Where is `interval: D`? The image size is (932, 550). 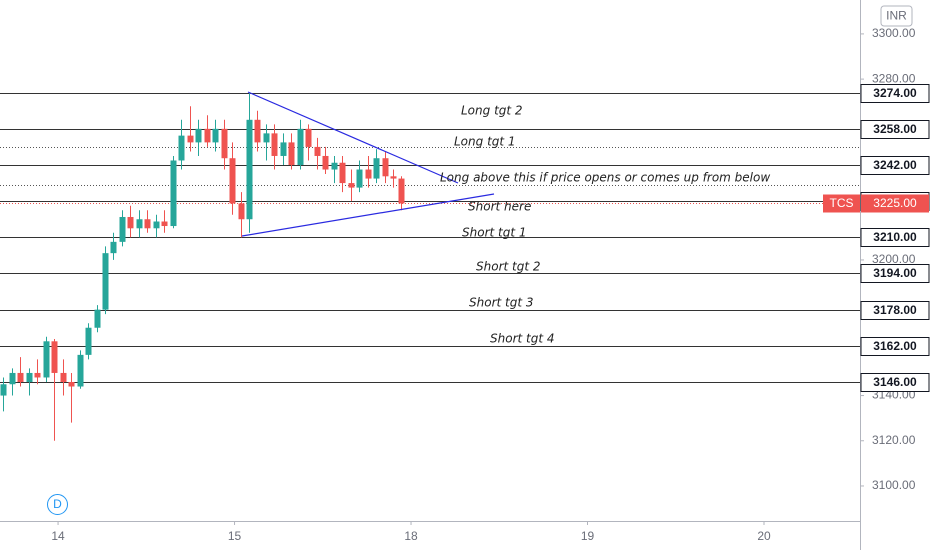 interval: D is located at coordinates (57, 504).